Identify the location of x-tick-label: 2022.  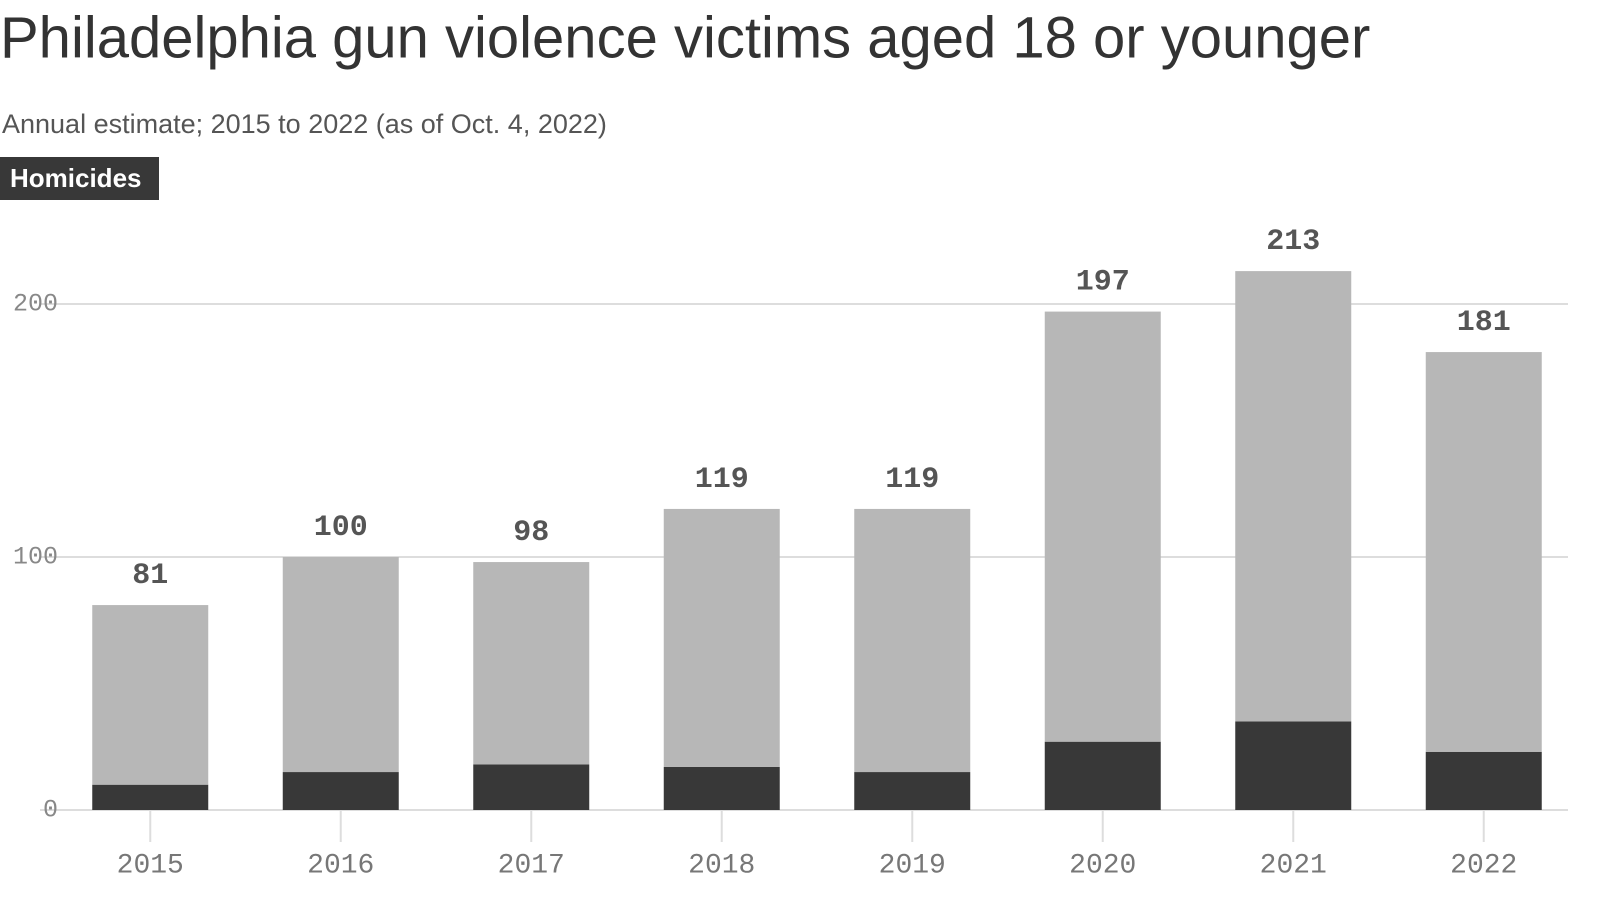
(1483, 865).